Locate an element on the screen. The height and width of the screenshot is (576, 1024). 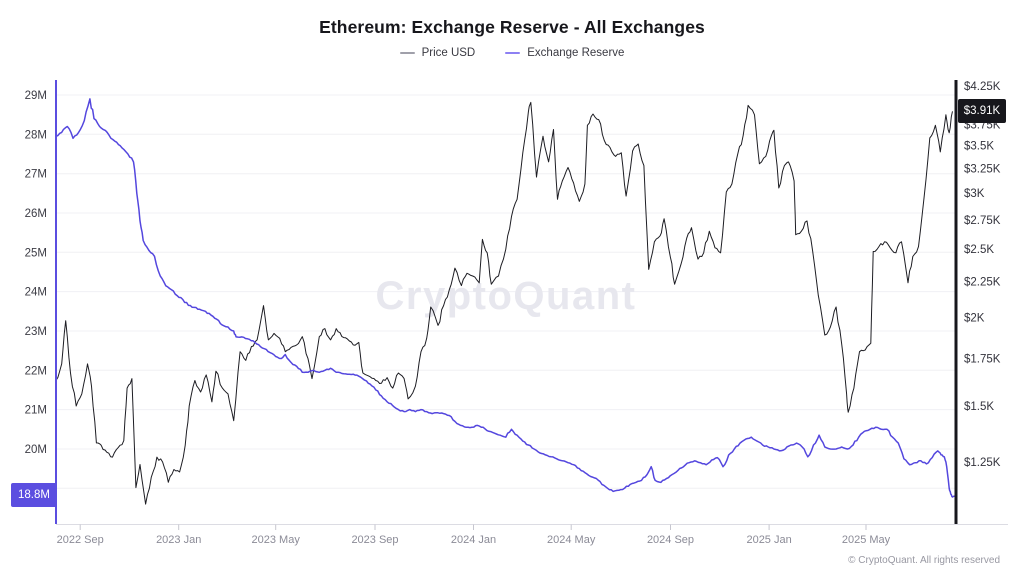
price-current-badge: $3.91K is located at coordinates (982, 111).